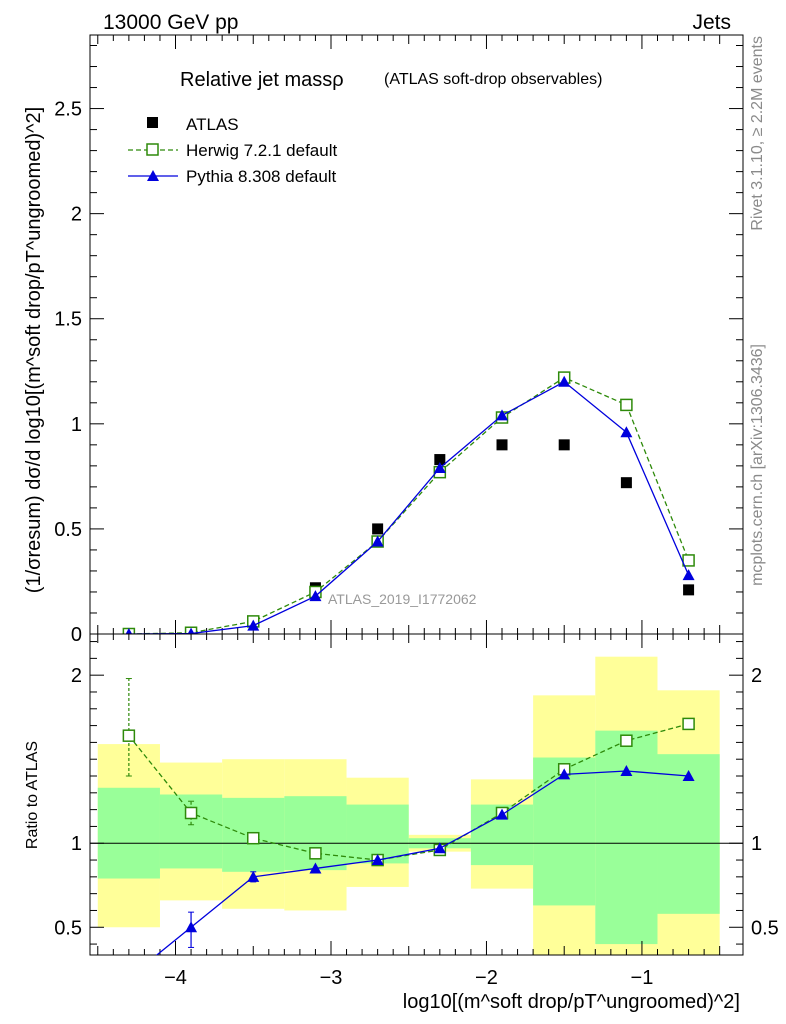 The width and height of the screenshot is (786, 1024). I want to click on ratio-y-tick-label-right: 1, so click(756, 844).